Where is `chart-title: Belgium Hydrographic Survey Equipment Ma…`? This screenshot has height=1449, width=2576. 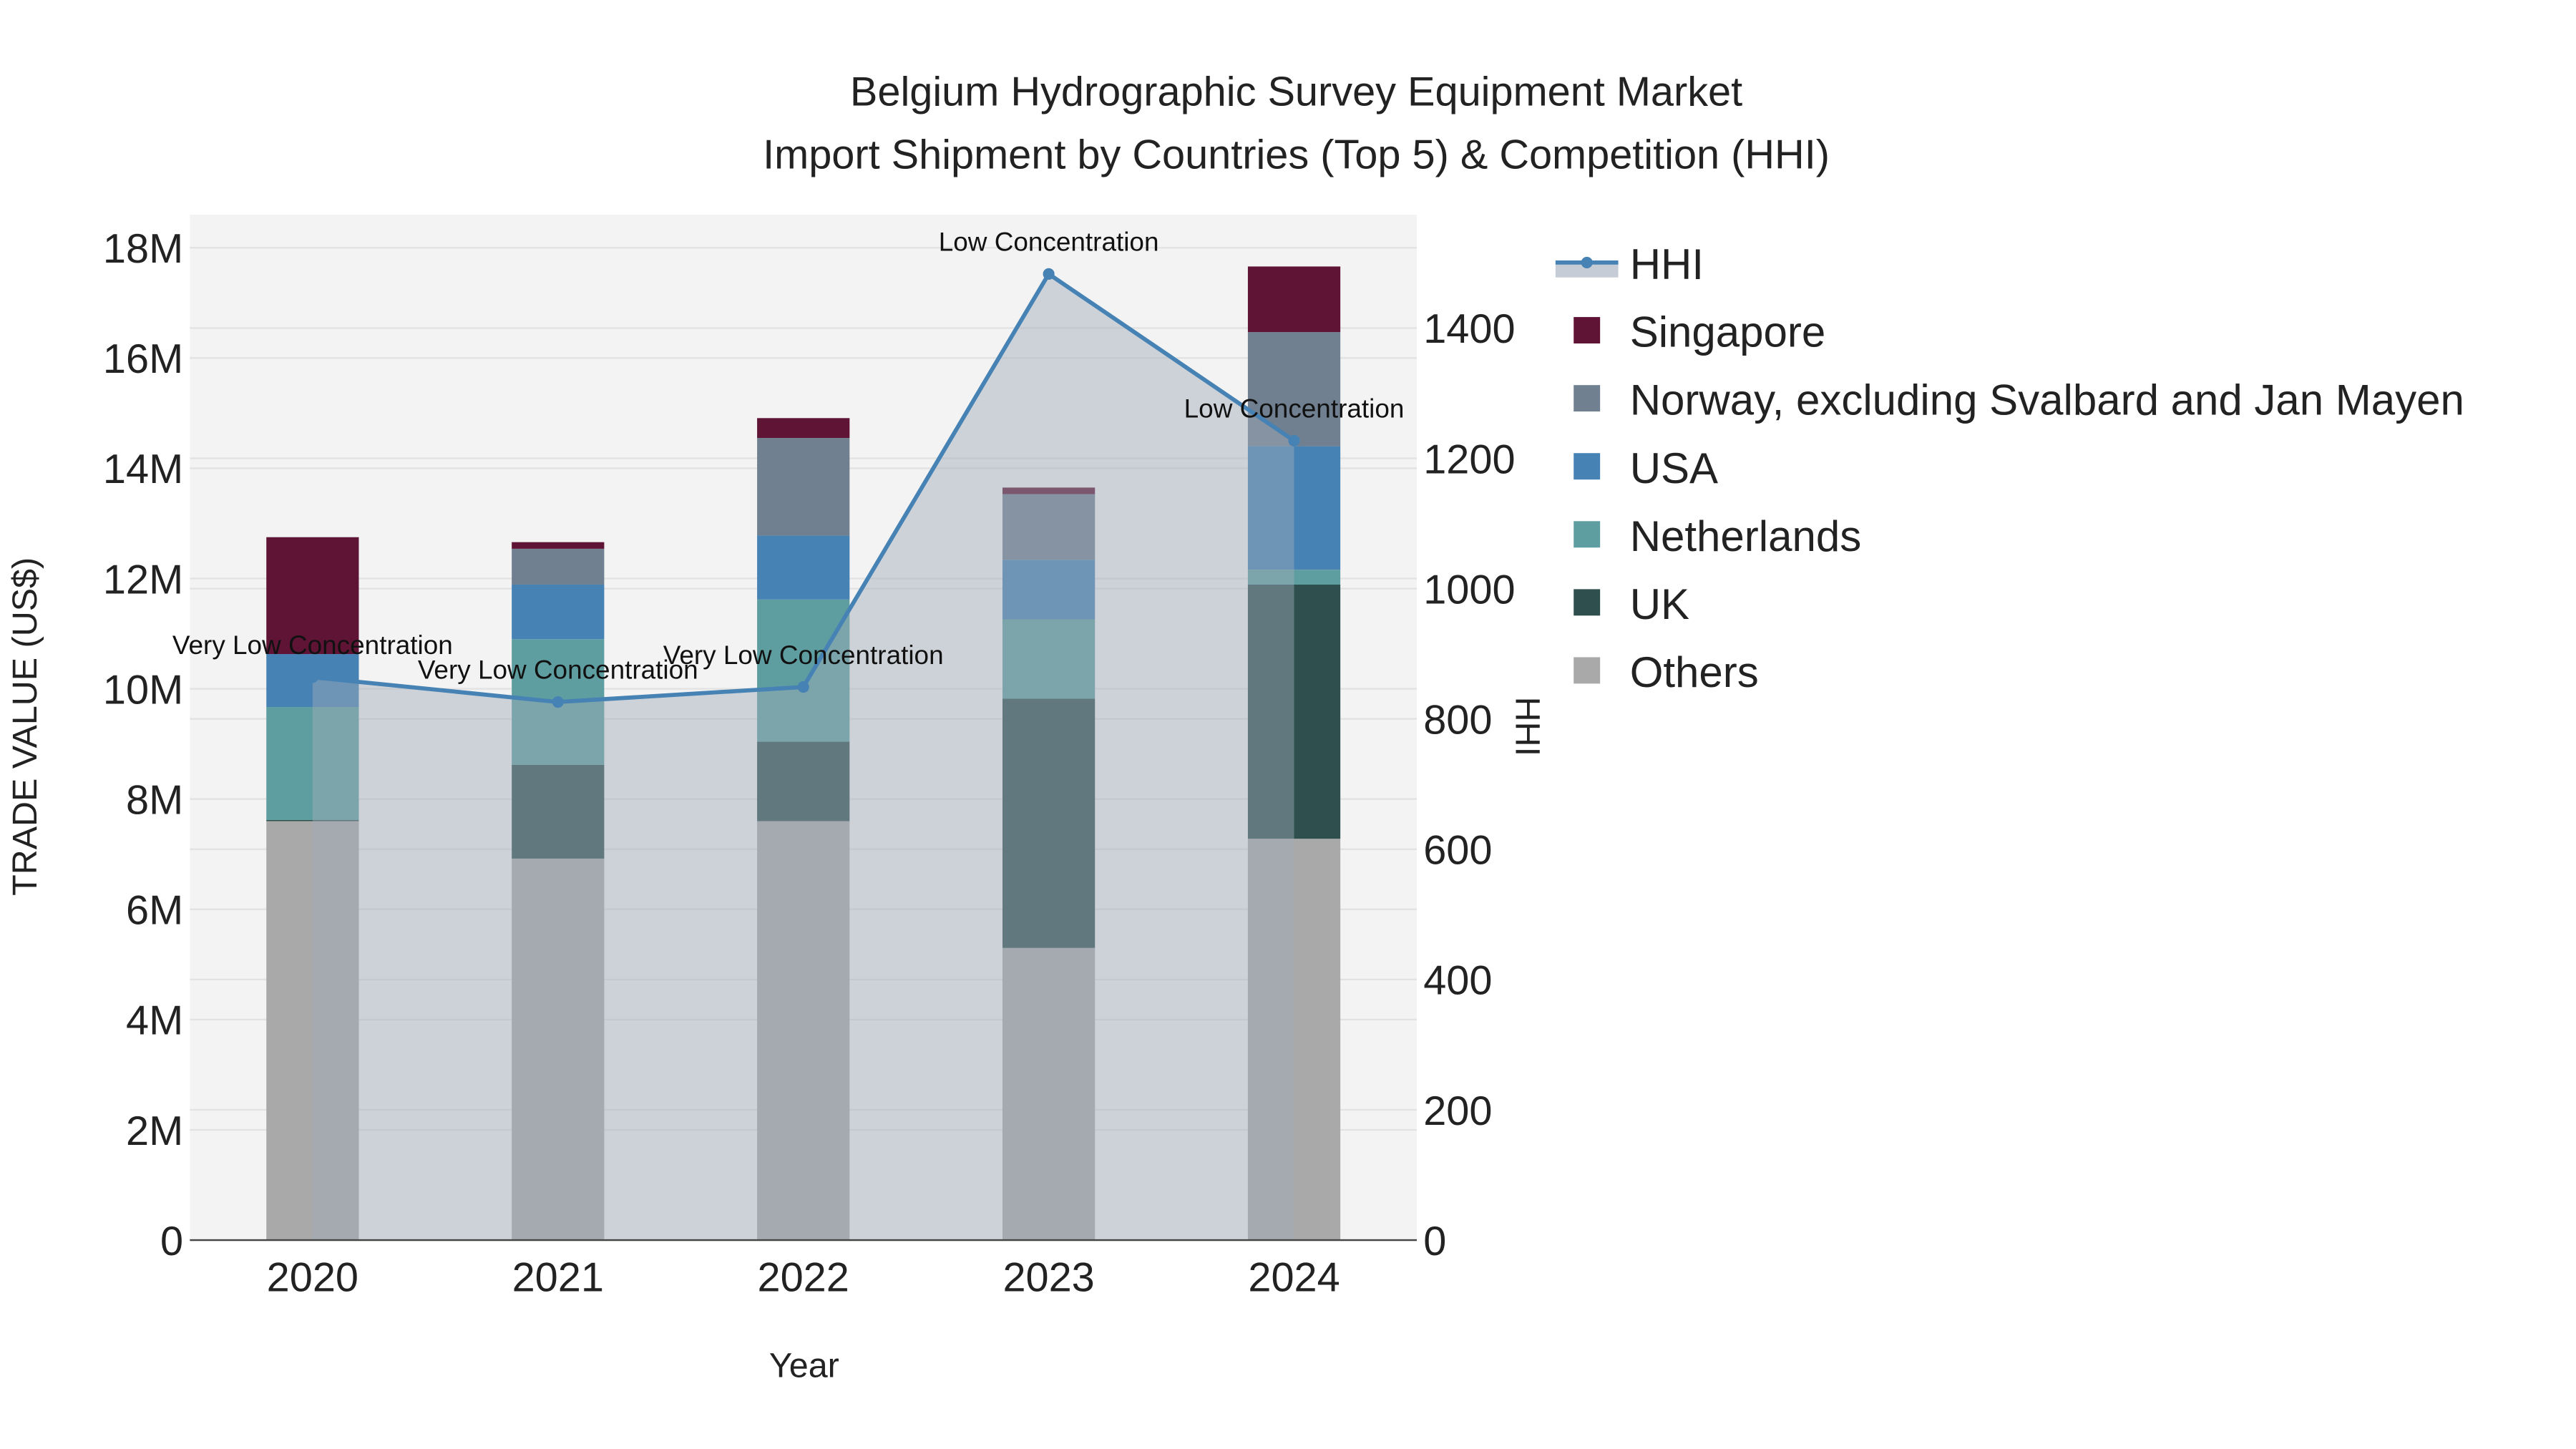 chart-title: Belgium Hydrographic Survey Equipment Ma… is located at coordinates (1296, 92).